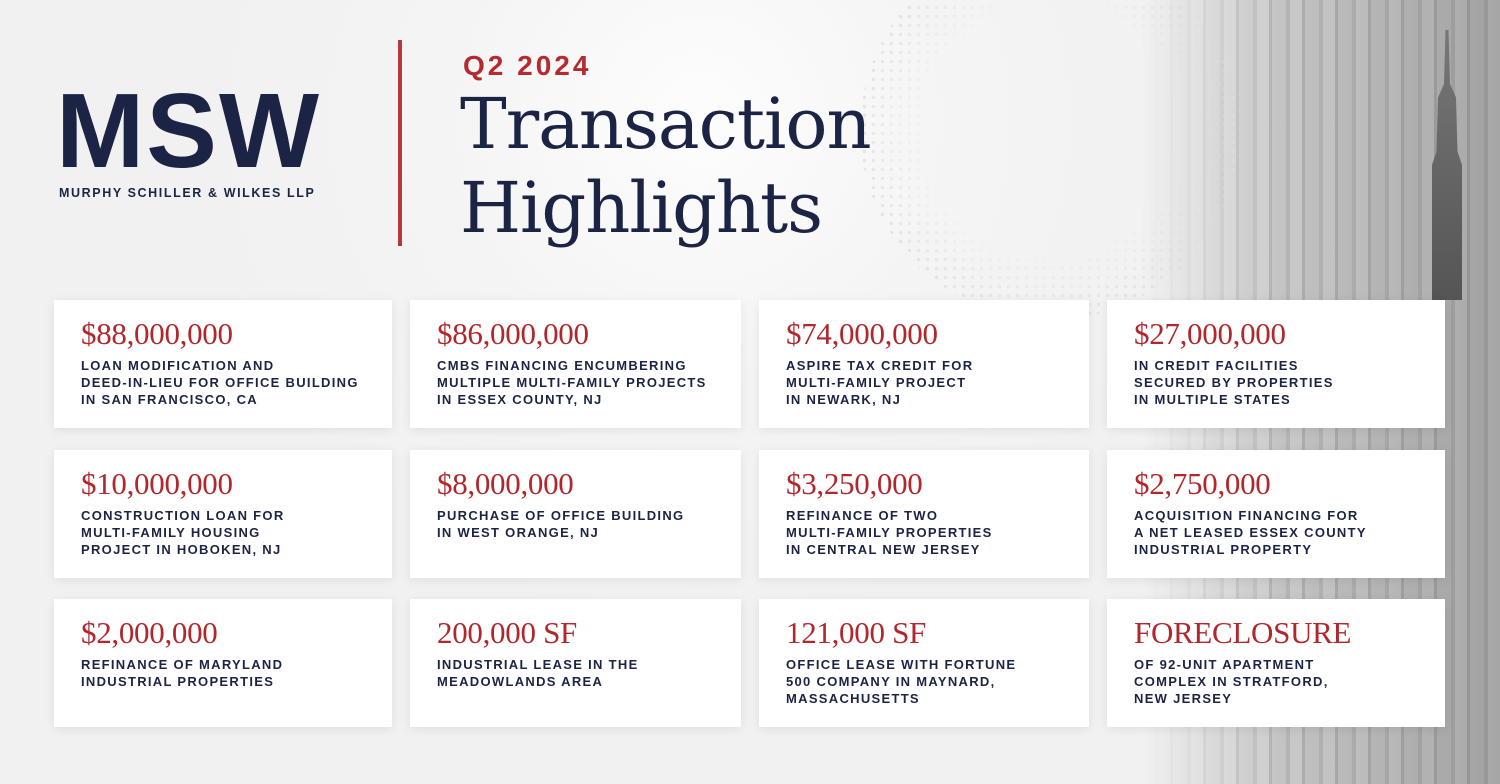 The width and height of the screenshot is (1500, 784). What do you see at coordinates (157, 333) in the screenshot?
I see `transaction-amount: $88,000,000` at bounding box center [157, 333].